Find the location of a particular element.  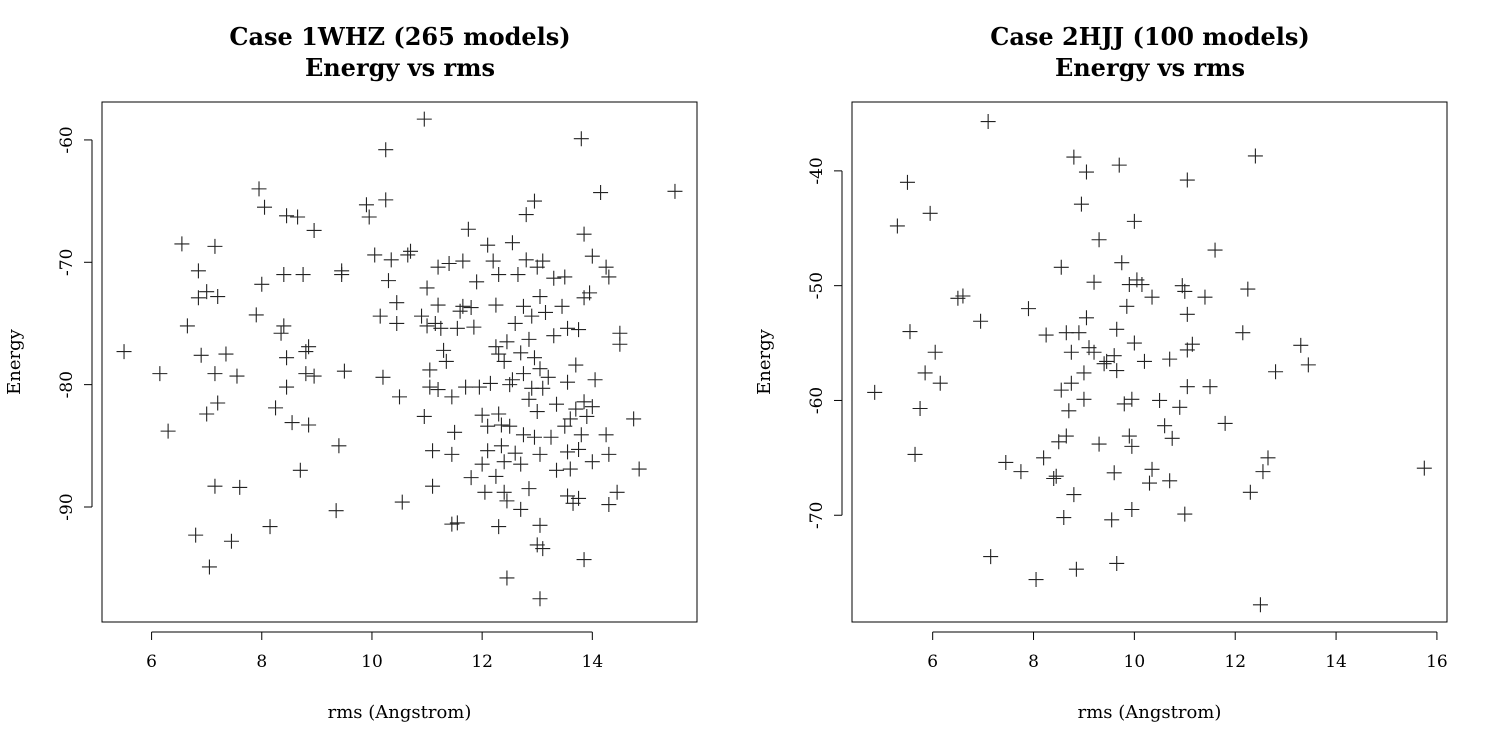

chart-subtitle: Energy vs rms is located at coordinates (1150, 67).